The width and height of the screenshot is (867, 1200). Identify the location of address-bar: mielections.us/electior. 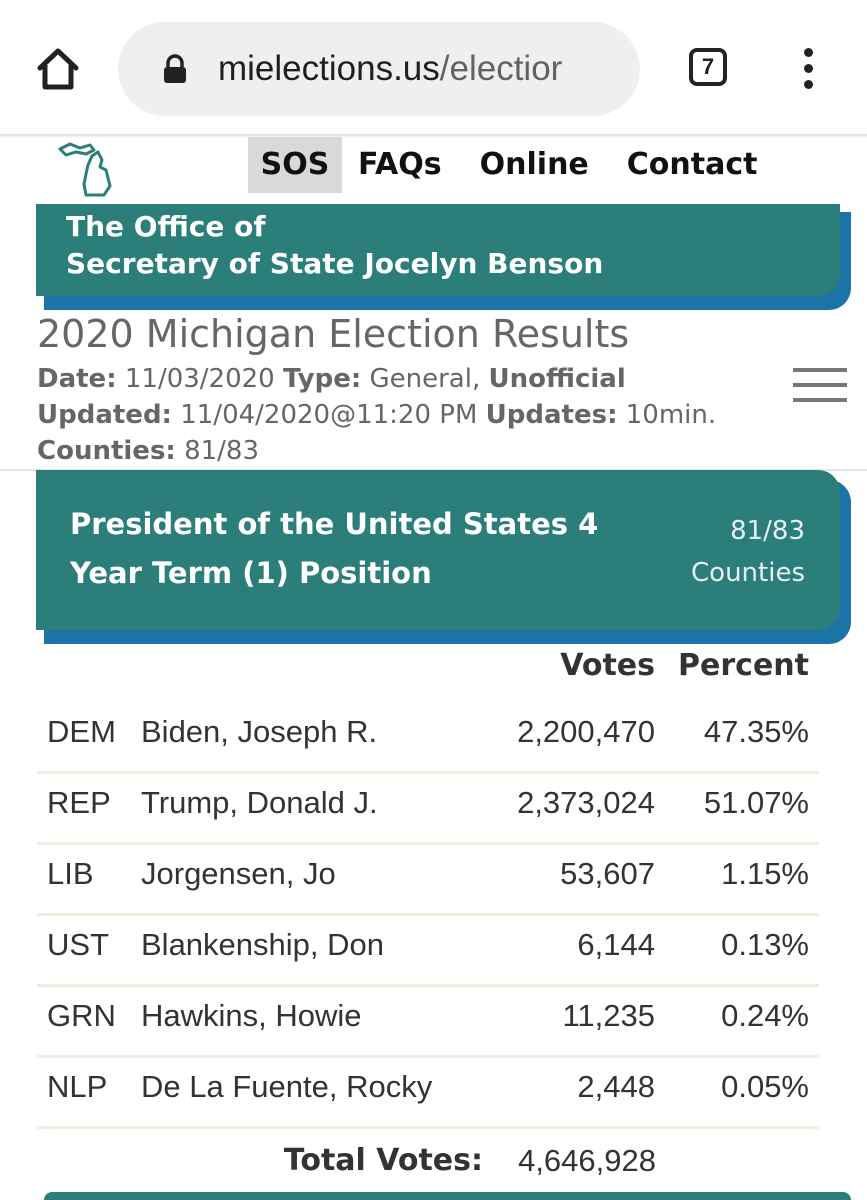
(379, 69).